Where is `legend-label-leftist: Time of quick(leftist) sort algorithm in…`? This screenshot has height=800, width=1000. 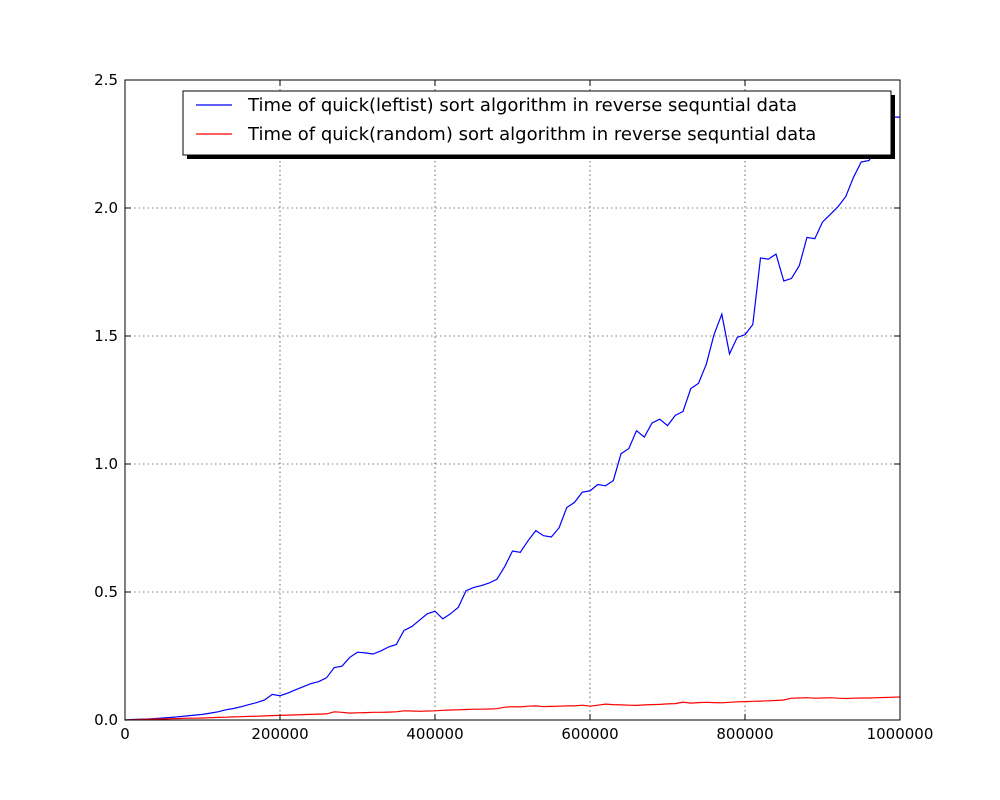 legend-label-leftist: Time of quick(leftist) sort algorithm in… is located at coordinates (522, 105).